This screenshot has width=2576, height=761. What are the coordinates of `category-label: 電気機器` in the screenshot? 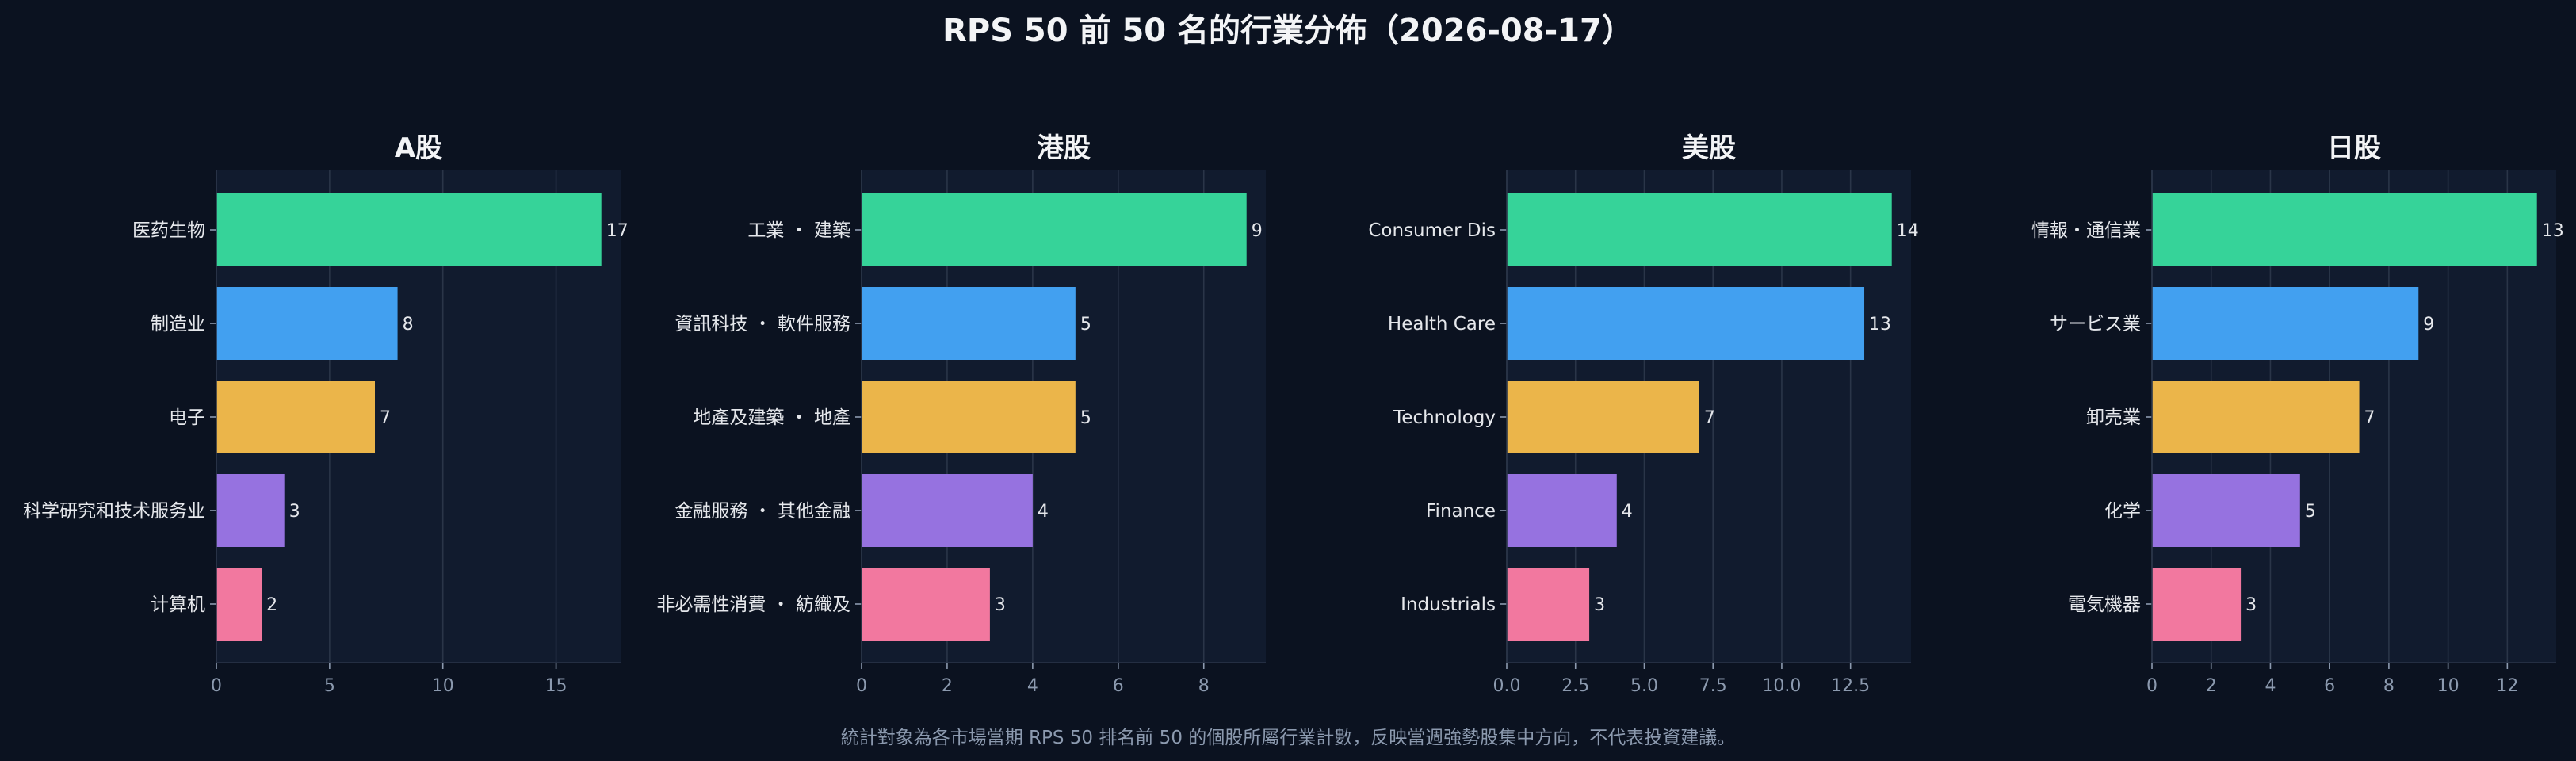 It's located at (2104, 605).